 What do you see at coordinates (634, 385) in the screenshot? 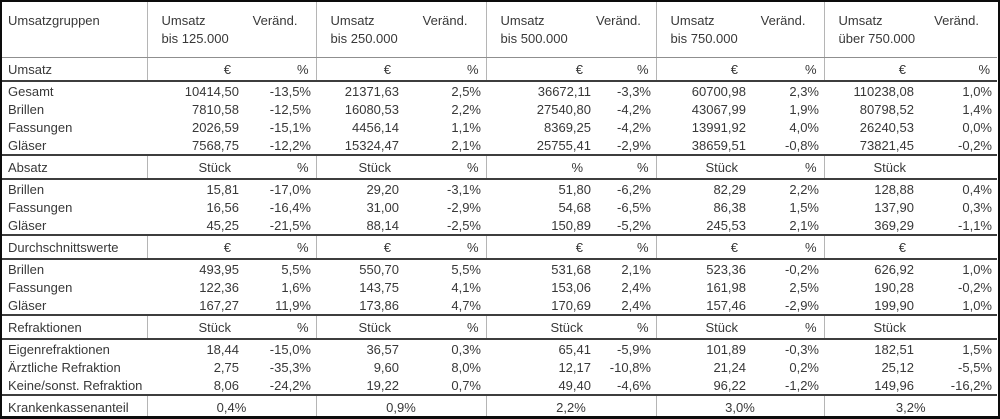
I see `value-cell: -4,6%` at bounding box center [634, 385].